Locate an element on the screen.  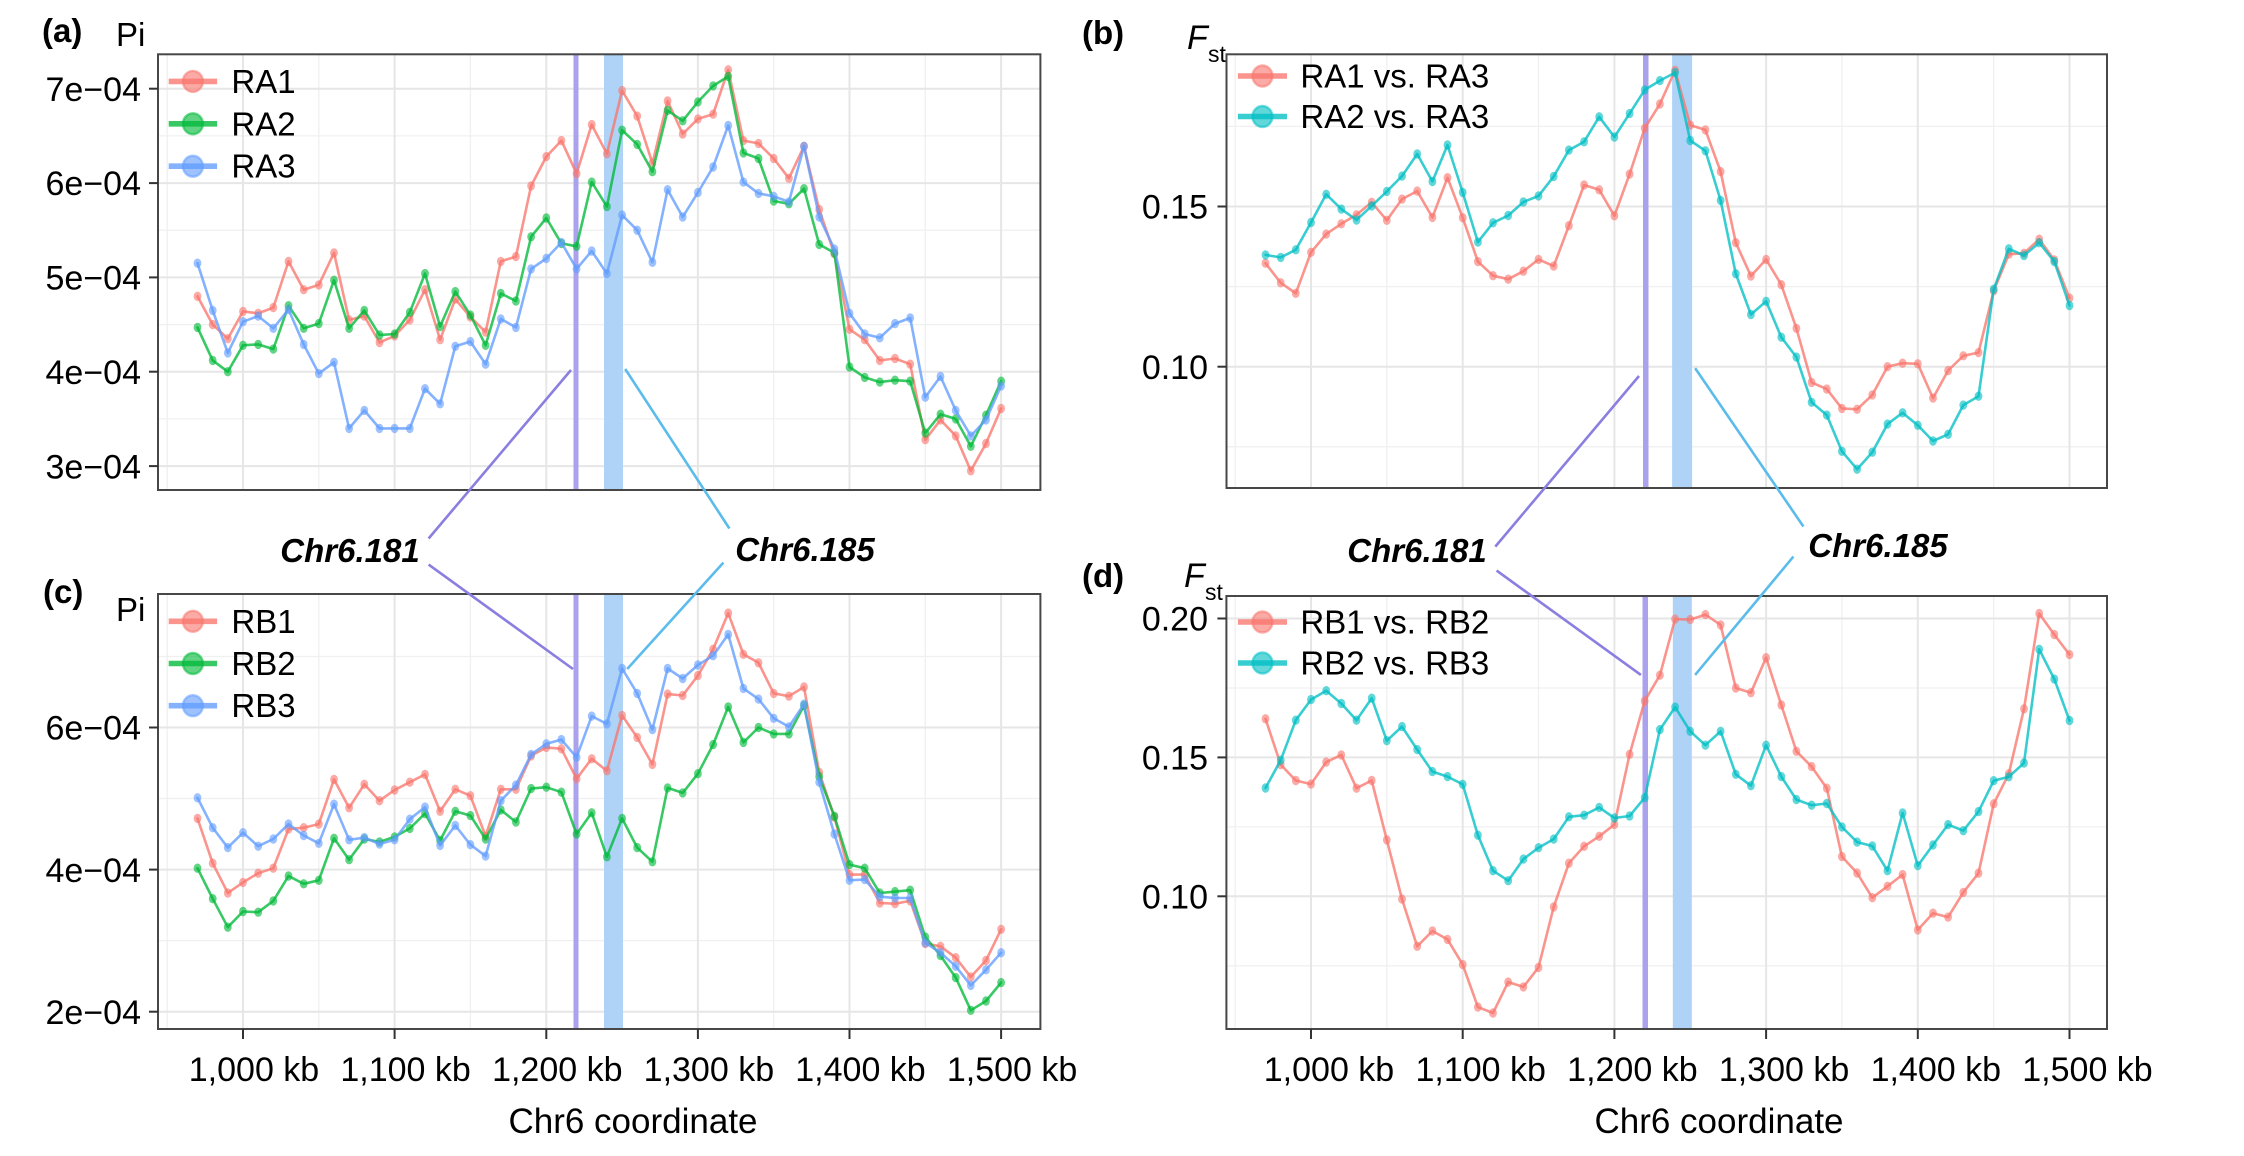
svg-text: 3e−04 is located at coordinates (94, 467).